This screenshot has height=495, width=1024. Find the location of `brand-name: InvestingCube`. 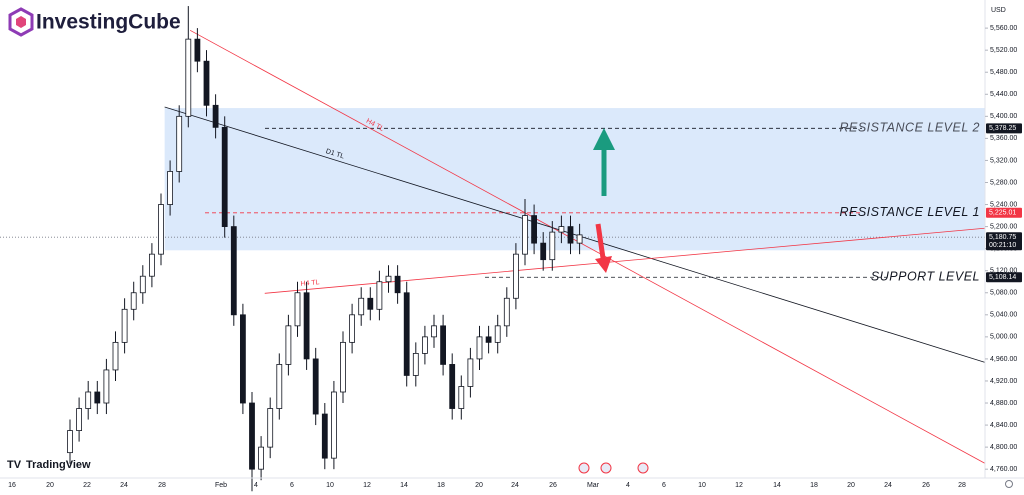

brand-name: InvestingCube is located at coordinates (108, 22).